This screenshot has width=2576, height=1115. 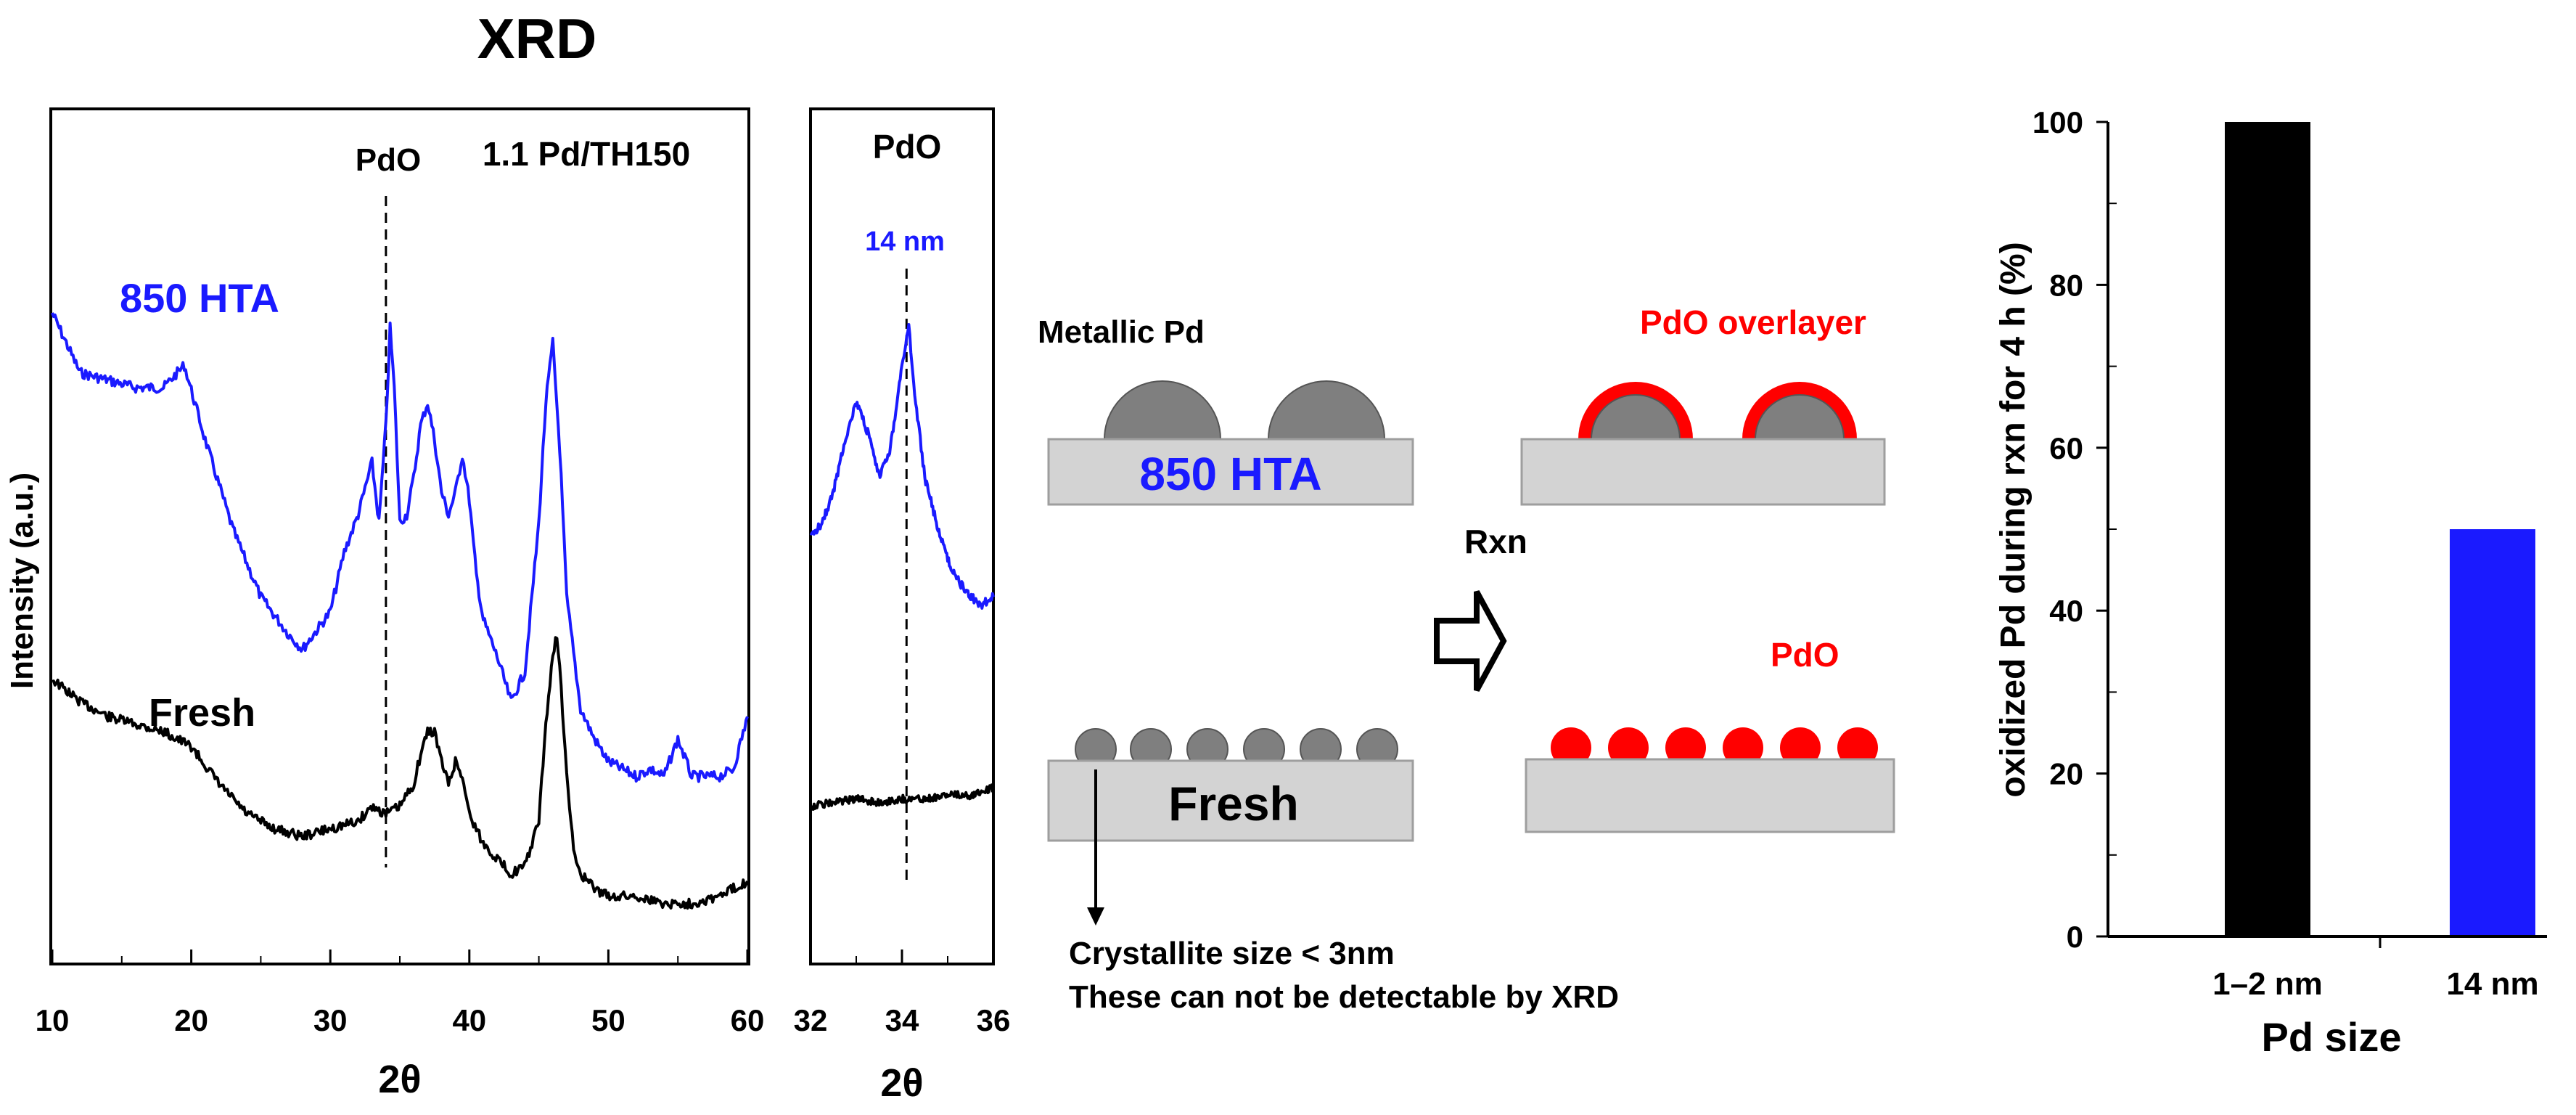 What do you see at coordinates (1470, 641) in the screenshot?
I see `rxn-arrow-icon` at bounding box center [1470, 641].